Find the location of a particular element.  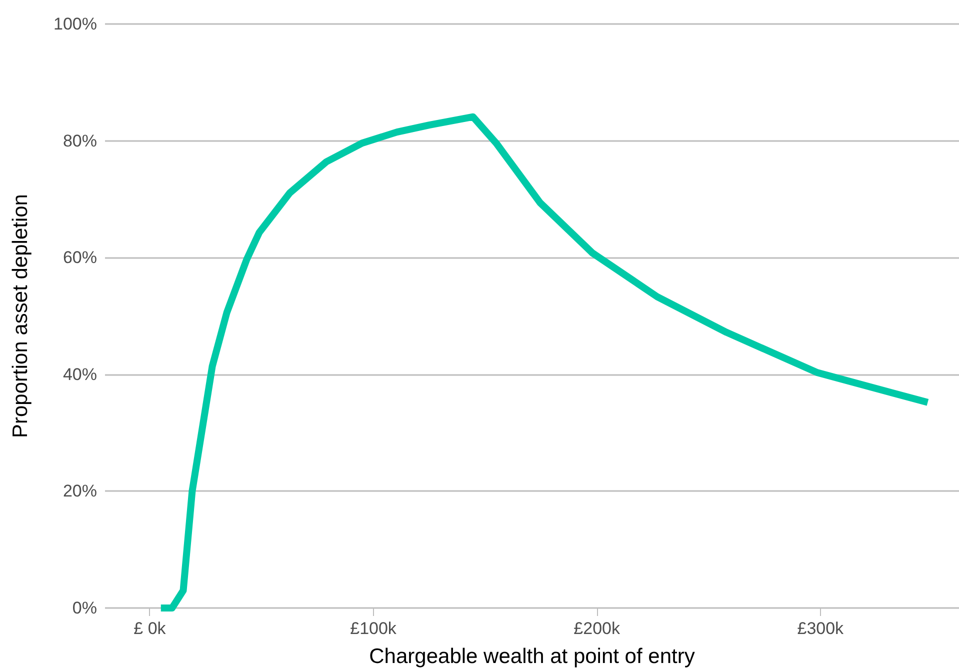

x-tick-label: £200k is located at coordinates (597, 628).